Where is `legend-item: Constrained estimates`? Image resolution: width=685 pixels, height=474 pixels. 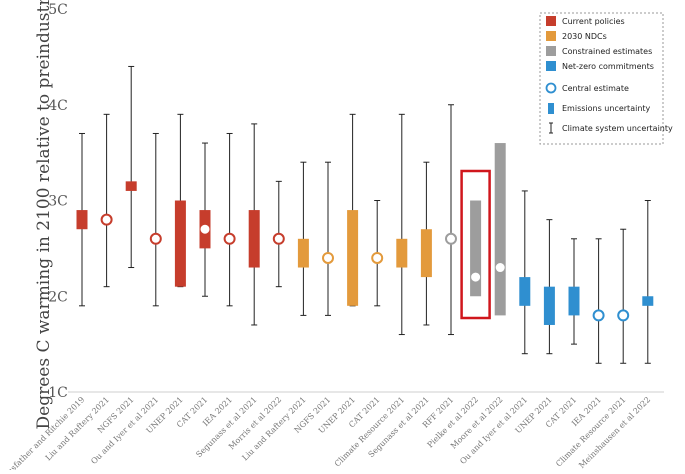 legend-item: Constrained estimates is located at coordinates (599, 51).